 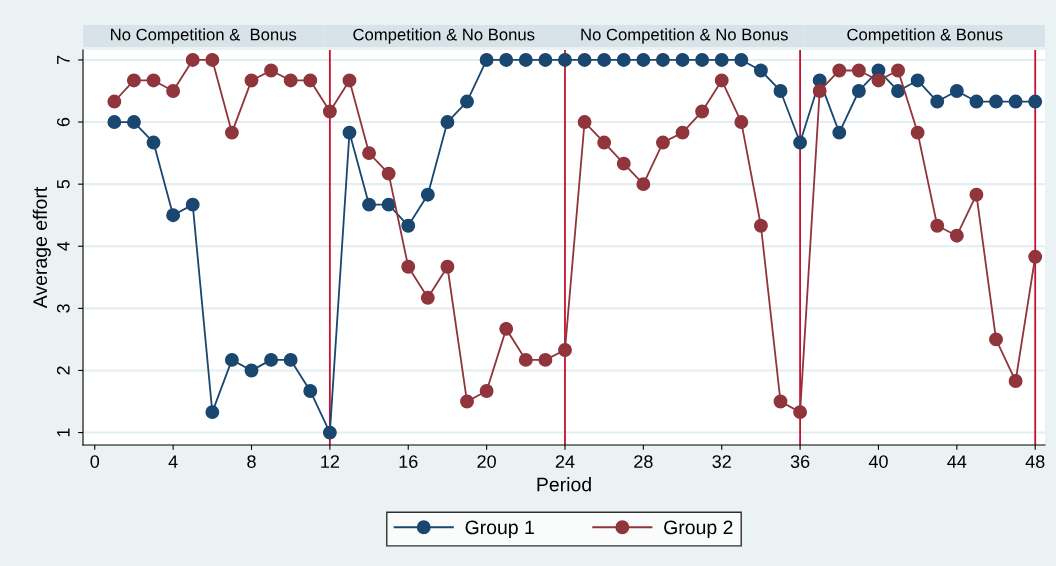 I want to click on y-tick-label: 7, so click(x=63, y=60).